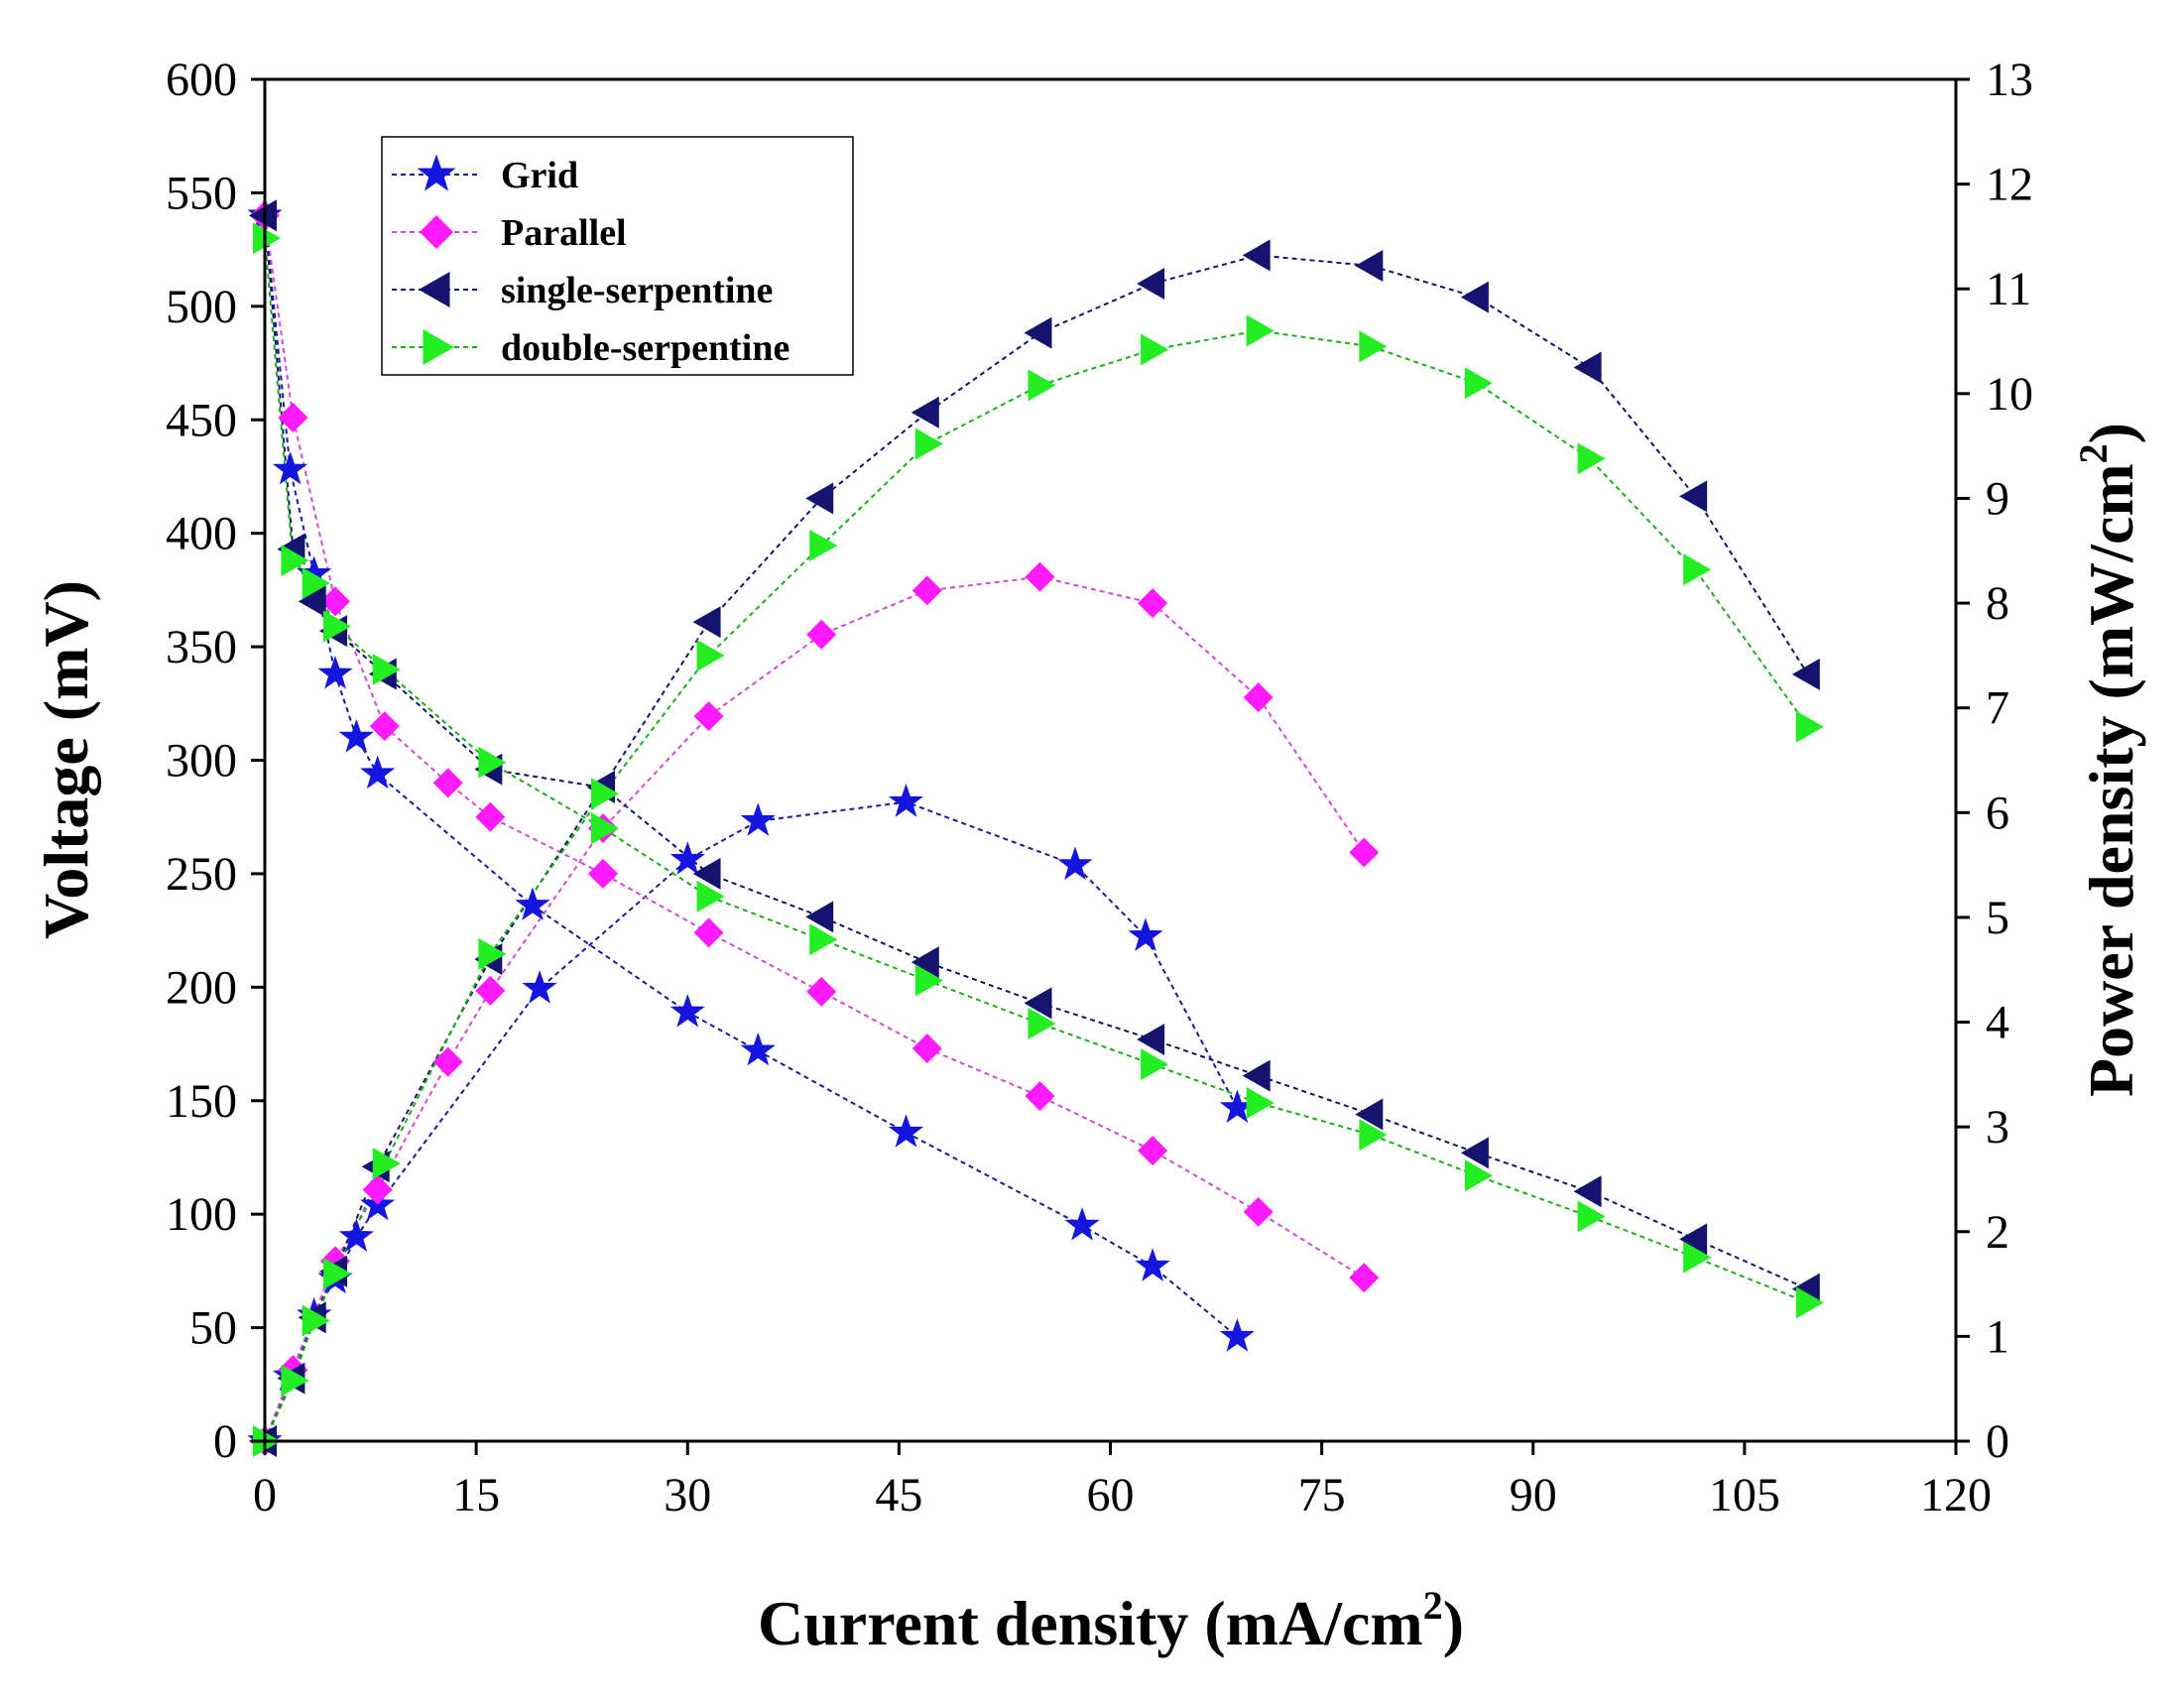 This screenshot has width=2184, height=1703. Describe the element at coordinates (2093, 453) in the screenshot. I see `y2-axis-title-sup: 2` at that location.